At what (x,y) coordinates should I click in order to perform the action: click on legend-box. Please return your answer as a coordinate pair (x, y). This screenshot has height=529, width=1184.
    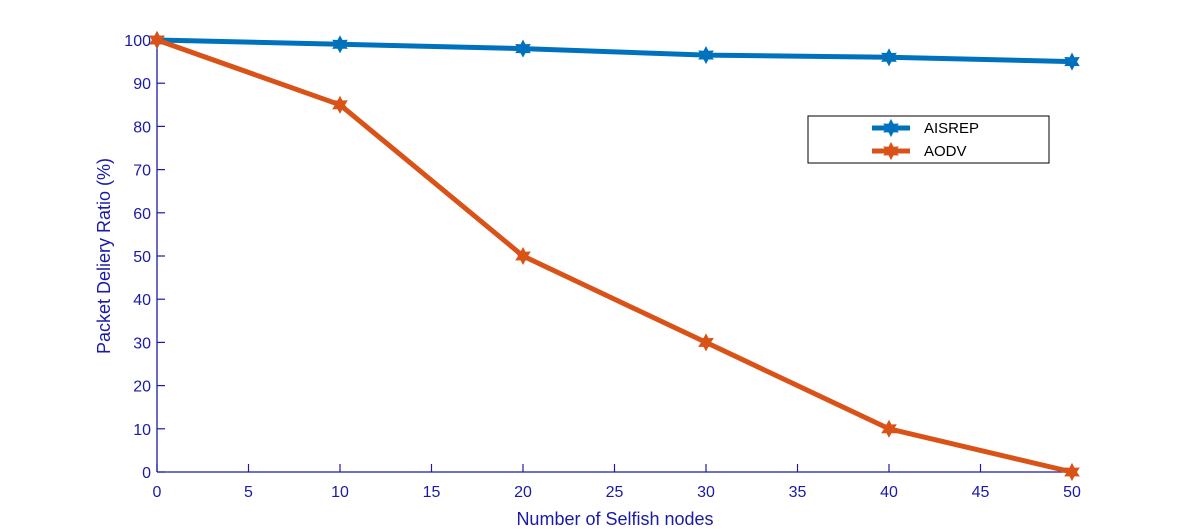
    Looking at the image, I should click on (928, 139).